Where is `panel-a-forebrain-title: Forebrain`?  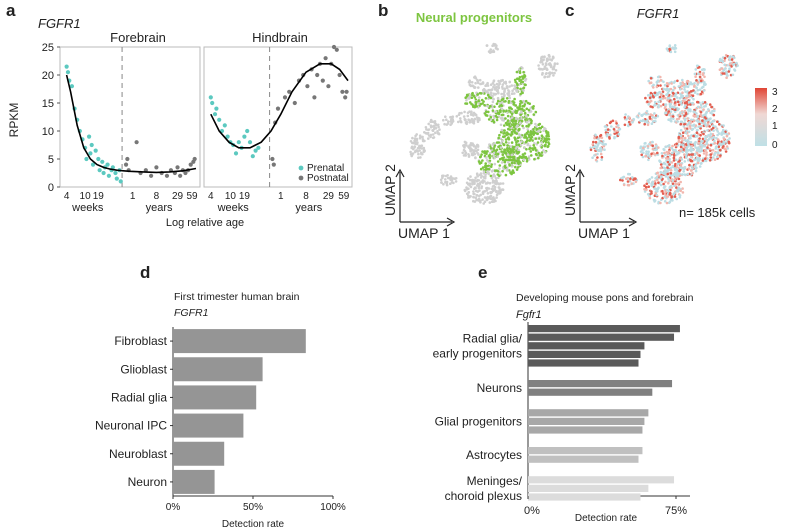
panel-a-forebrain-title: Forebrain is located at coordinates (138, 37).